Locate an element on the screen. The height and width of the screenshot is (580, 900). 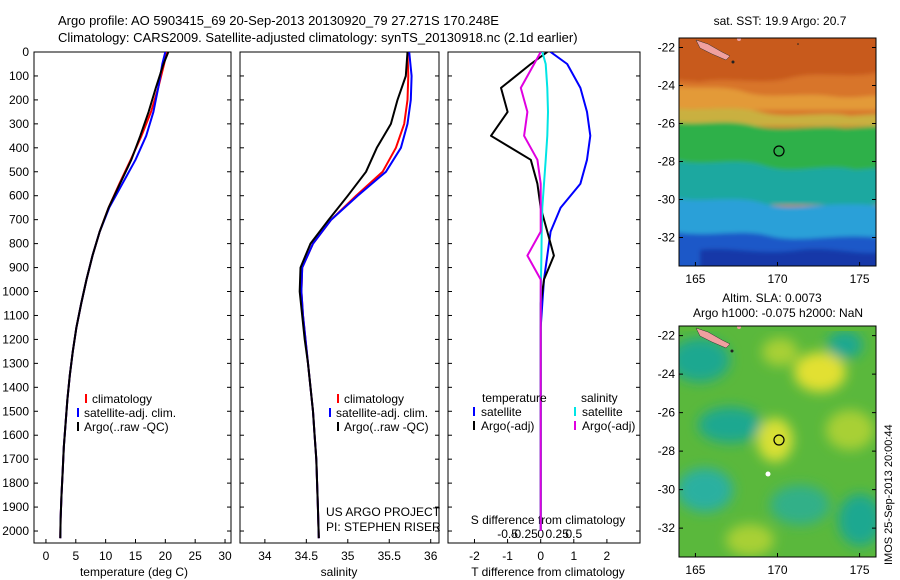
x-tick-label: 34.5 is located at coordinates (307, 556).